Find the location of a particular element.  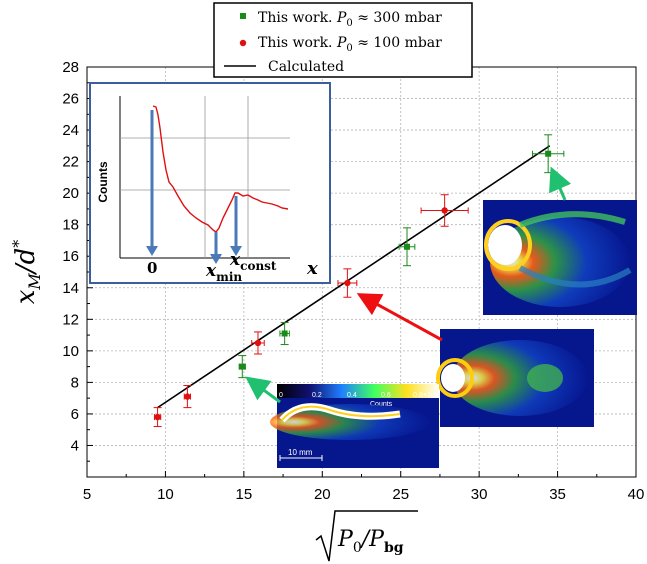

scalebar-label: 10 mm is located at coordinates (300, 452).